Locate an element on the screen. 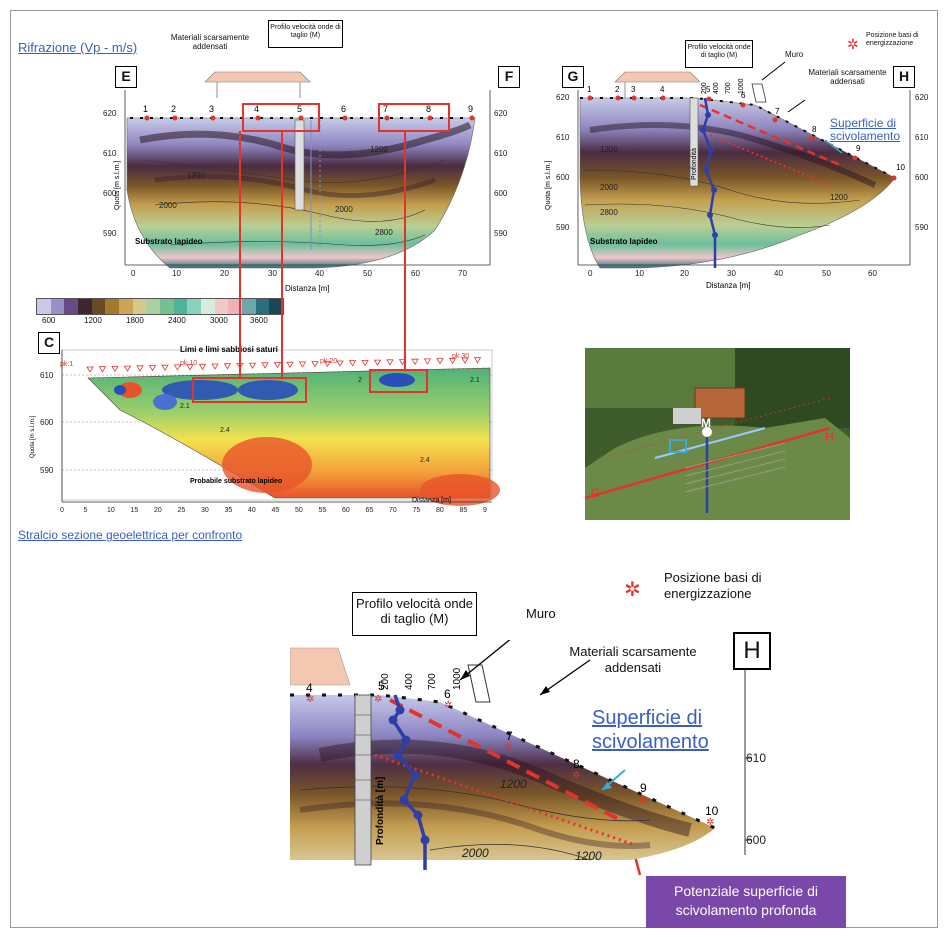 This screenshot has height=937, width=949. aerial-marker-g: G is located at coordinates (596, 493).